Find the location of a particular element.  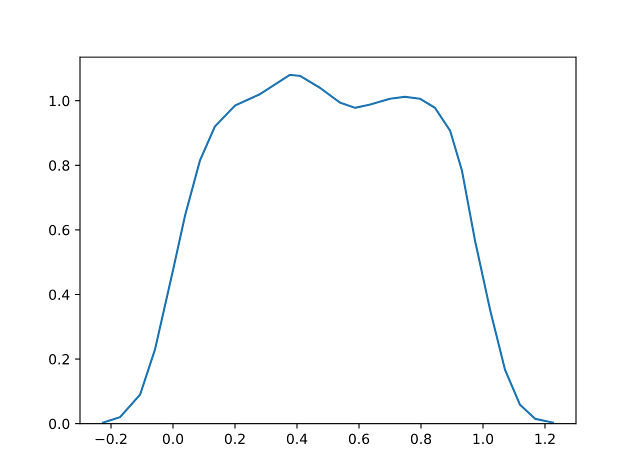

y-tick-label: 0.4 is located at coordinates (59, 294).